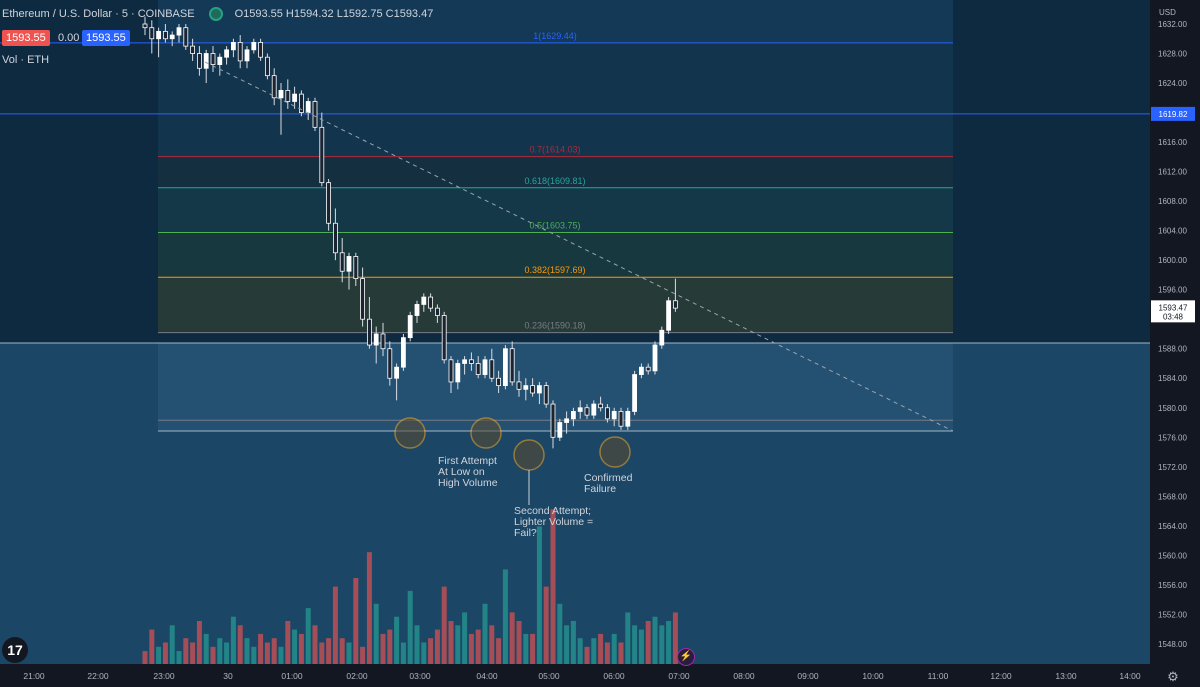  I want to click on y-tick-label: 1628.00, so click(1172, 54).